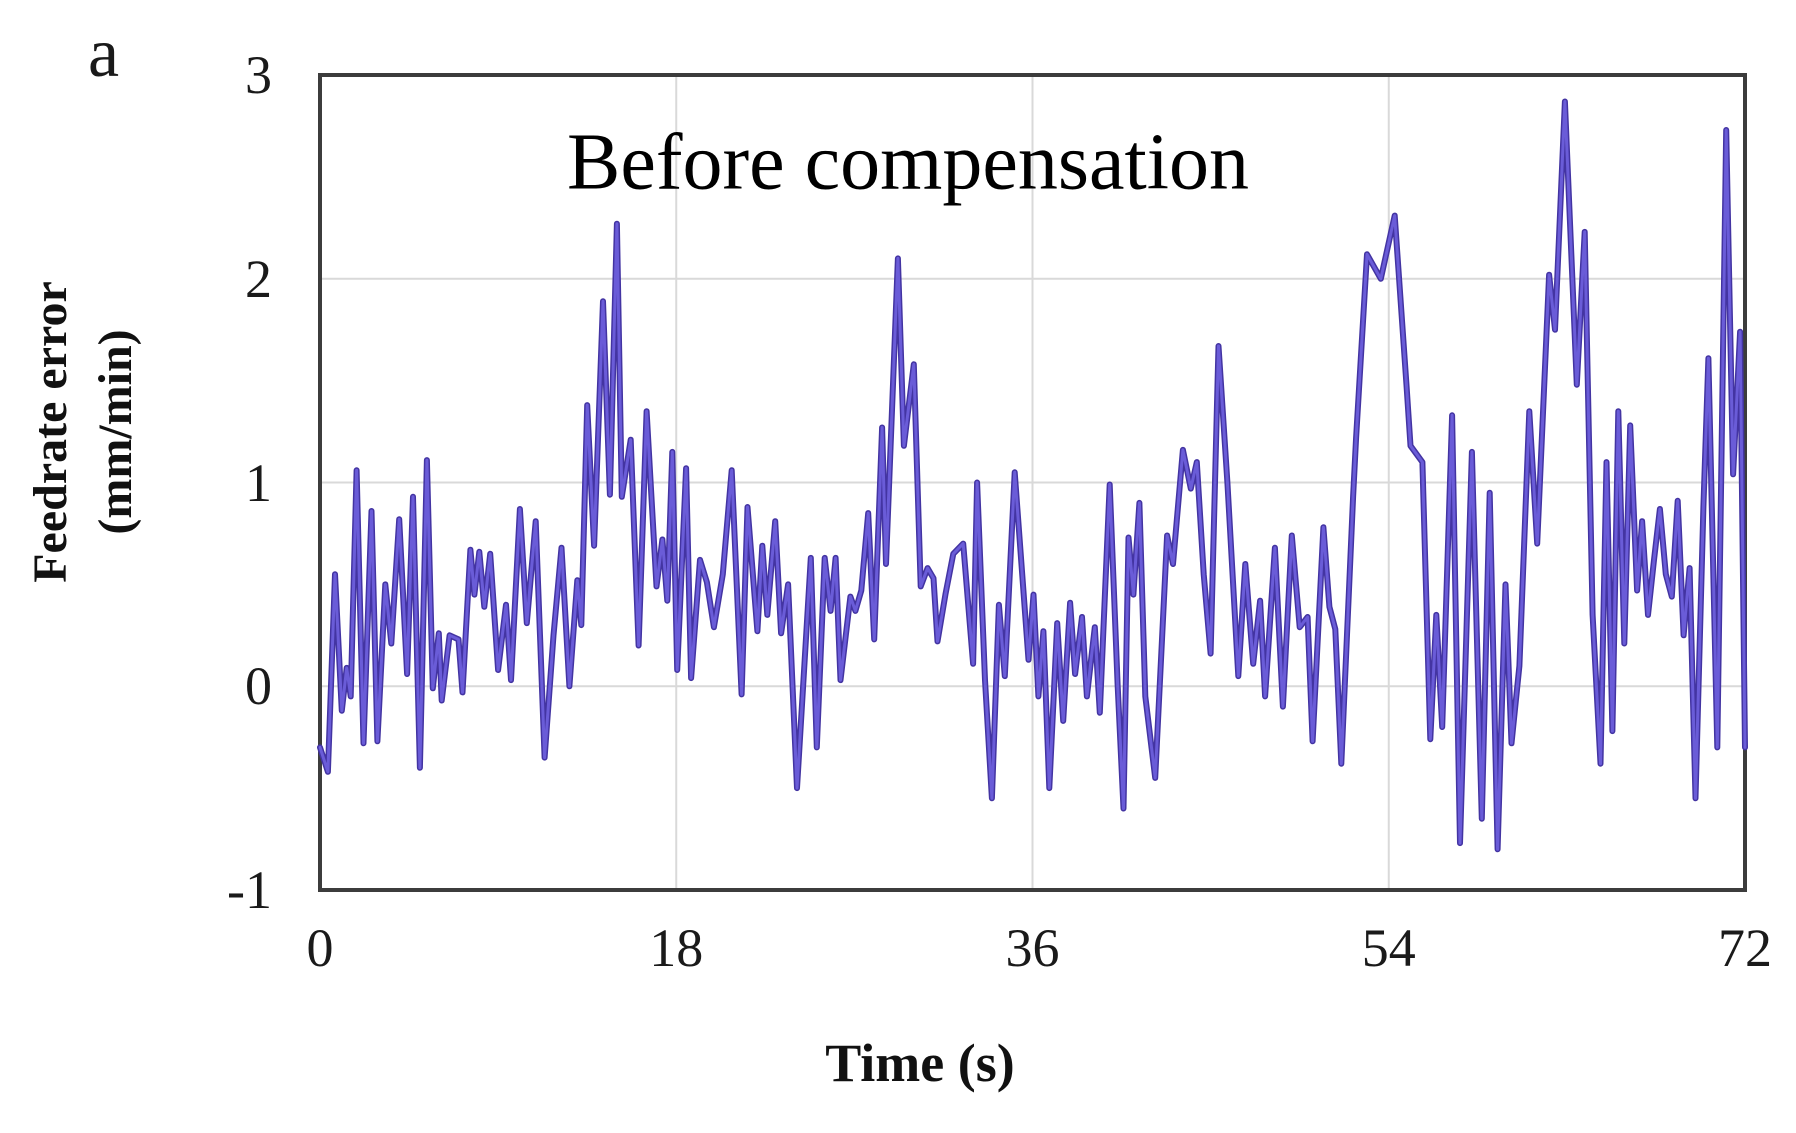  Describe the element at coordinates (84, 432) in the screenshot. I see `y-axis-title: Feedrate error (mm/min)` at that location.